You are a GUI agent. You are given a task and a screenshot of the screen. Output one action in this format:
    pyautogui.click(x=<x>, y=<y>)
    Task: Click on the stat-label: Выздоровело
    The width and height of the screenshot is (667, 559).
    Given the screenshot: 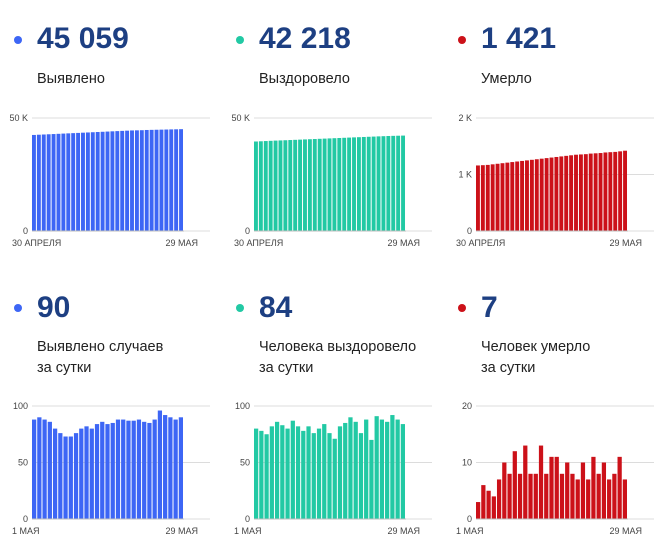 What is the action you would take?
    pyautogui.click(x=304, y=79)
    